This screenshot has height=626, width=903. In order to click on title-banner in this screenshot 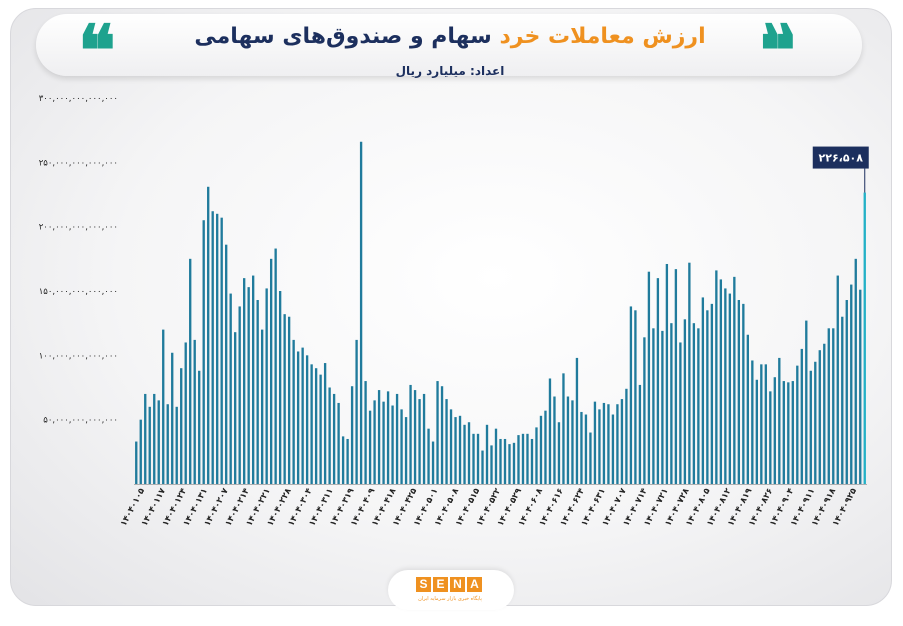, I will do `click(449, 45)`.